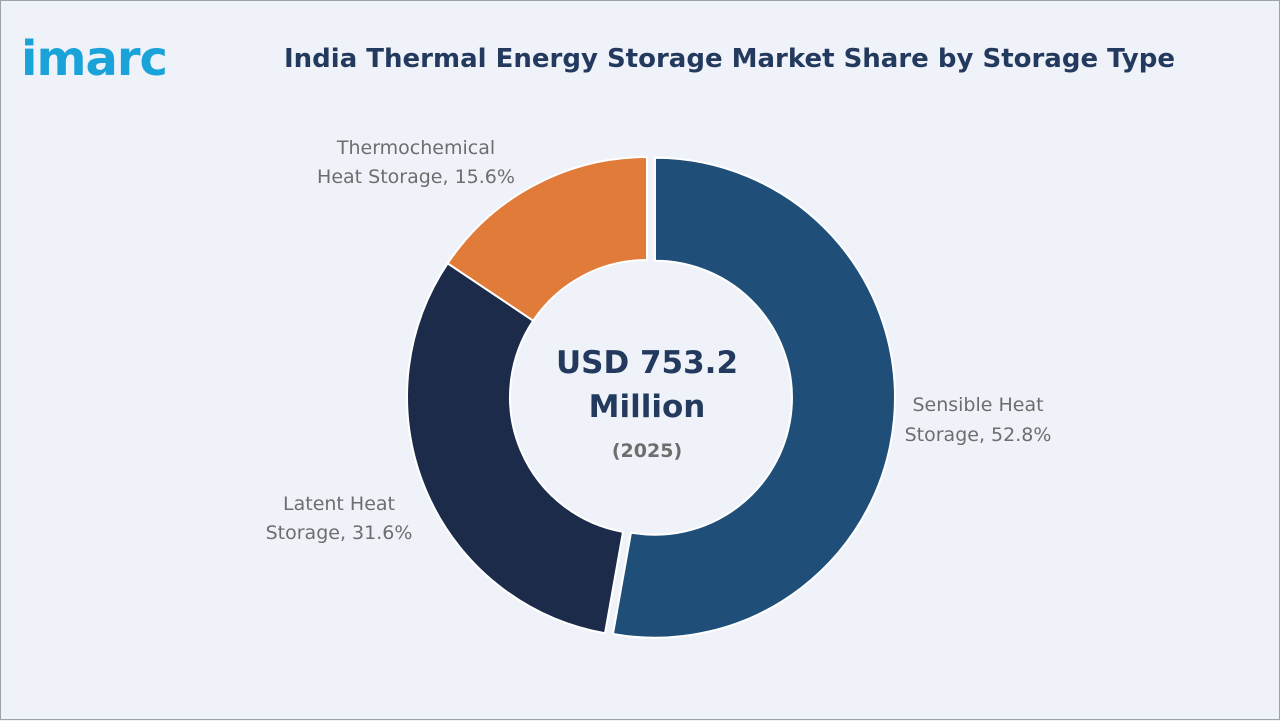 The height and width of the screenshot is (721, 1280). I want to click on slice-label-latent-line2: Storage, 31.6%, so click(339, 533).